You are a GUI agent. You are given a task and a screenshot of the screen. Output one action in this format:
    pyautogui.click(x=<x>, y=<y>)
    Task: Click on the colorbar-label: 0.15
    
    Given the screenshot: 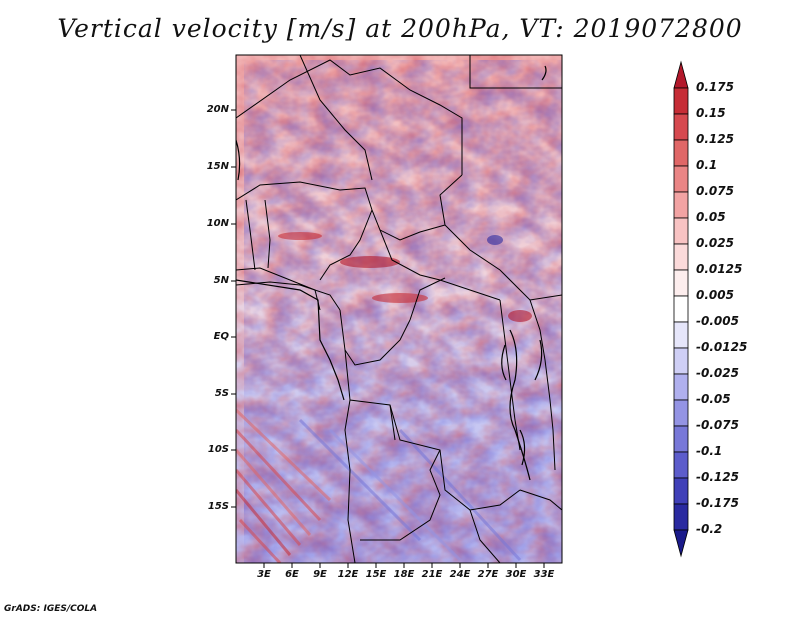 What is the action you would take?
    pyautogui.click(x=711, y=113)
    